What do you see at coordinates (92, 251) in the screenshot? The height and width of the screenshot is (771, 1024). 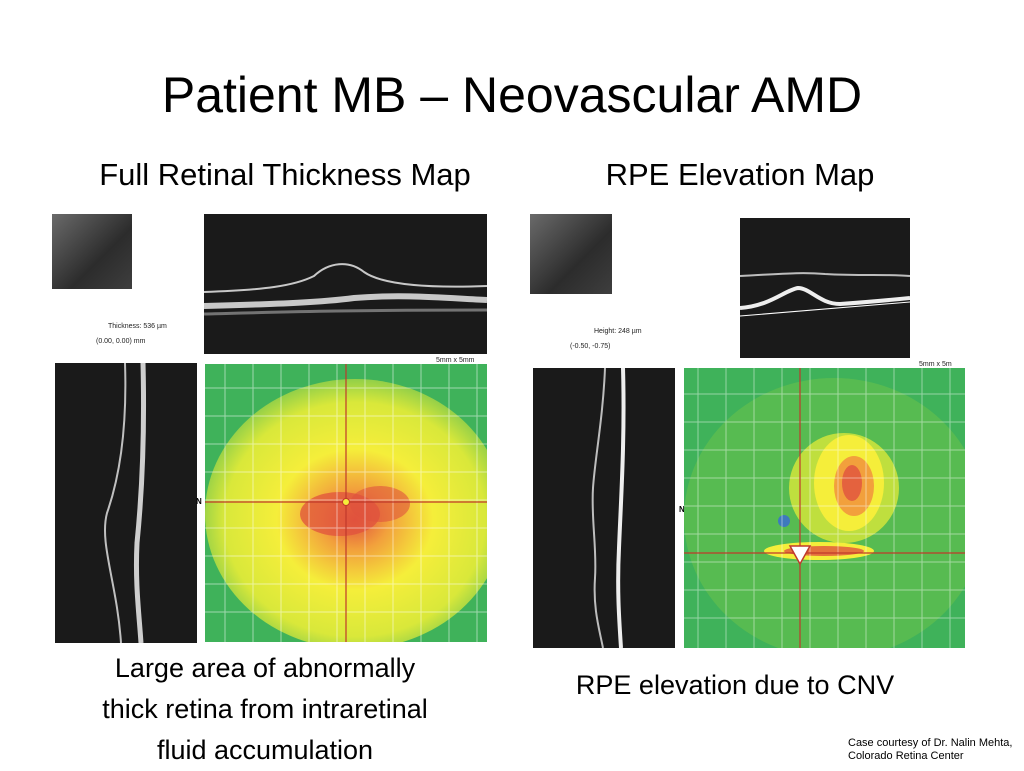 I see `left-fundus-image` at bounding box center [92, 251].